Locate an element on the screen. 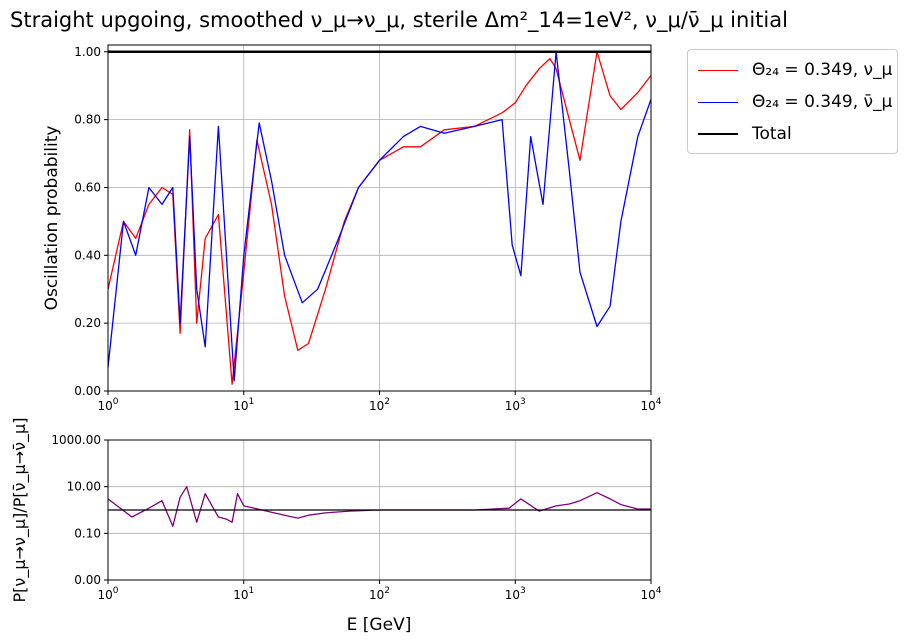  bottom-y-tick-label: 1000.00 is located at coordinates (76, 440).